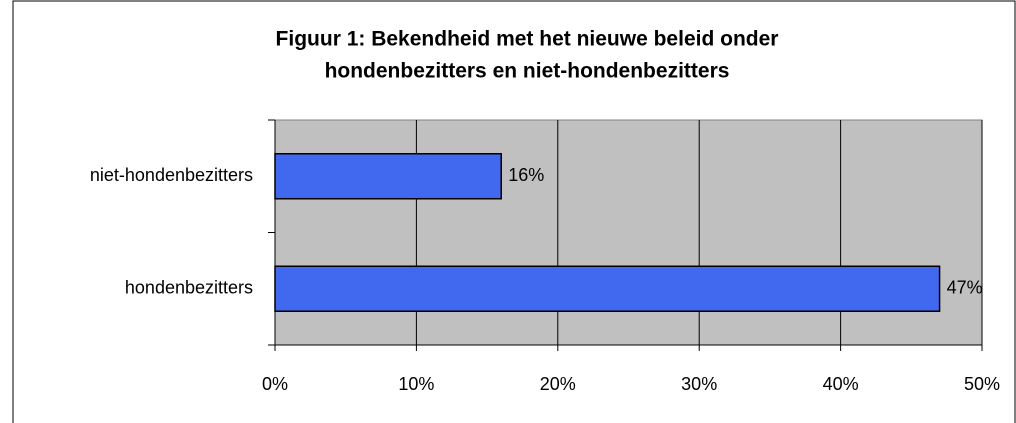 This screenshot has height=423, width=1016. I want to click on y-tick-label: niet-hondenbezitters, so click(171, 175).